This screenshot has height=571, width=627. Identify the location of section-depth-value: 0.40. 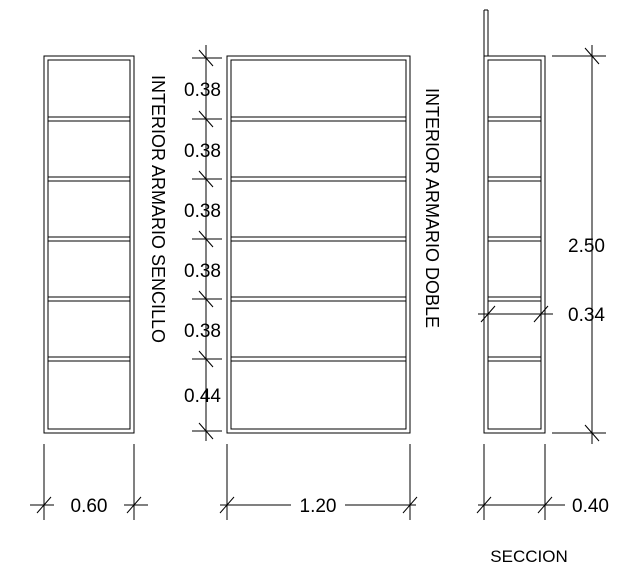
(590, 506).